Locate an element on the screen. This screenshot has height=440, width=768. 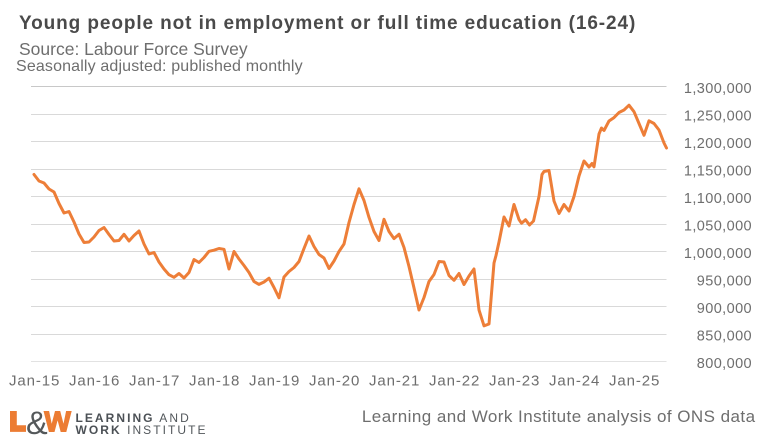
svg-text: Jan-23 is located at coordinates (514, 380).